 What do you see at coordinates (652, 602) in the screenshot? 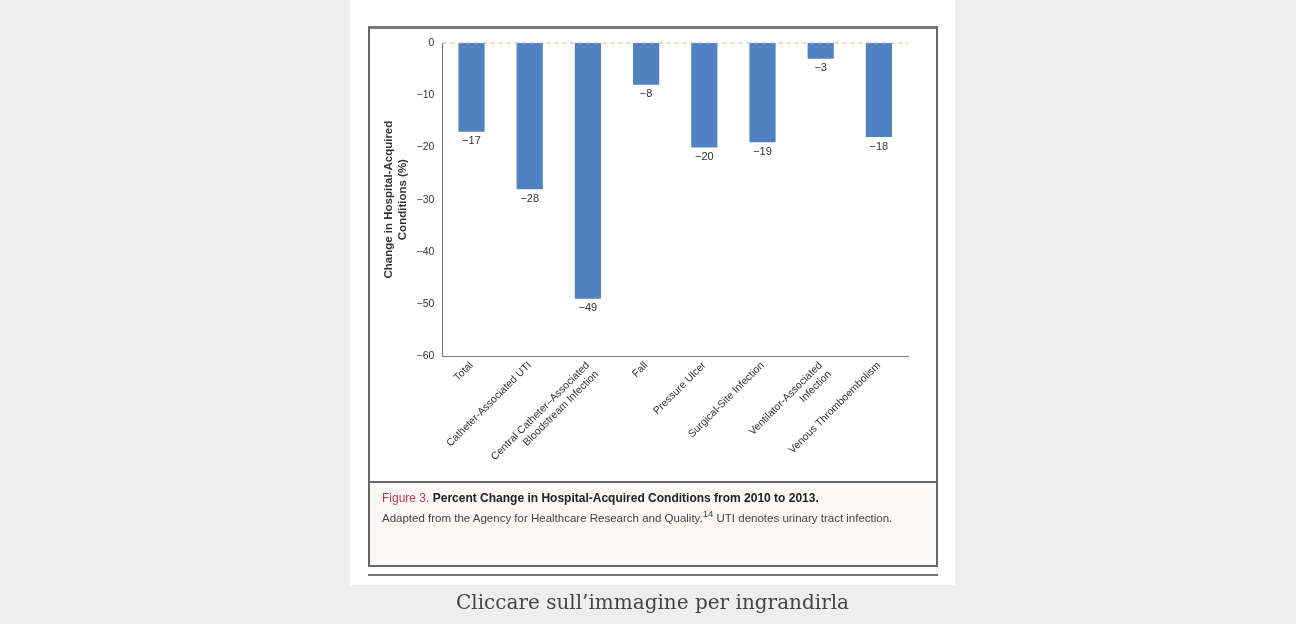
I see `text: Cliccare sull’immagine per ingrandirla` at bounding box center [652, 602].